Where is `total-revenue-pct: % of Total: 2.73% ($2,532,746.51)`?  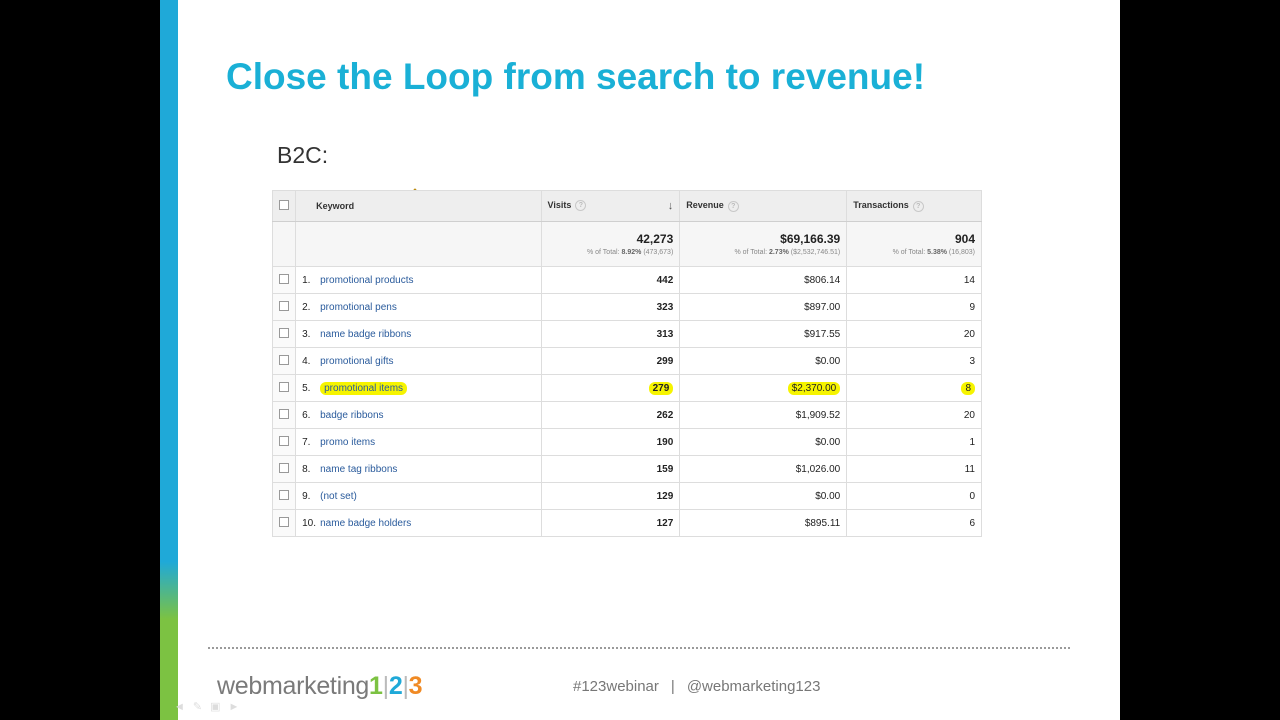 total-revenue-pct: % of Total: 2.73% ($2,532,746.51) is located at coordinates (763, 252).